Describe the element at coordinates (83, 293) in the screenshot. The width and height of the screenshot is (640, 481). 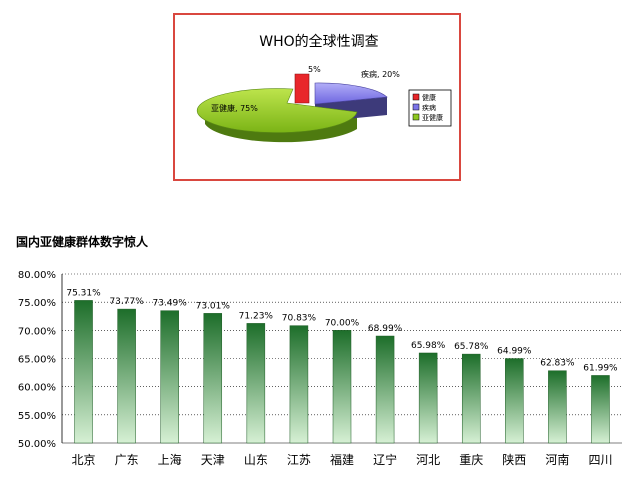
I see `bar-data-label: 75.31%` at that location.